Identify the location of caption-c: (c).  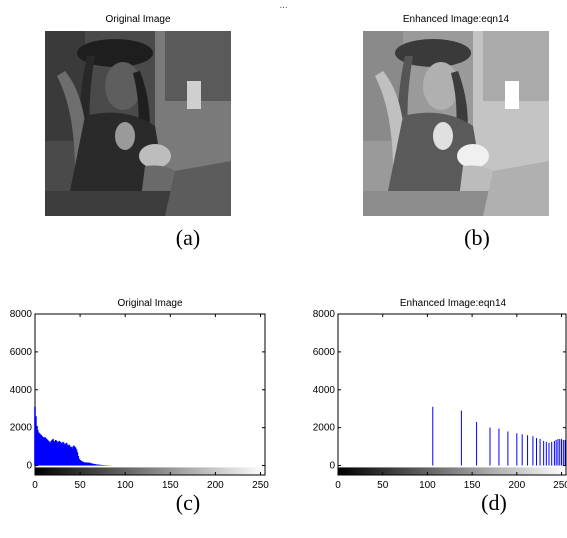
(188, 502).